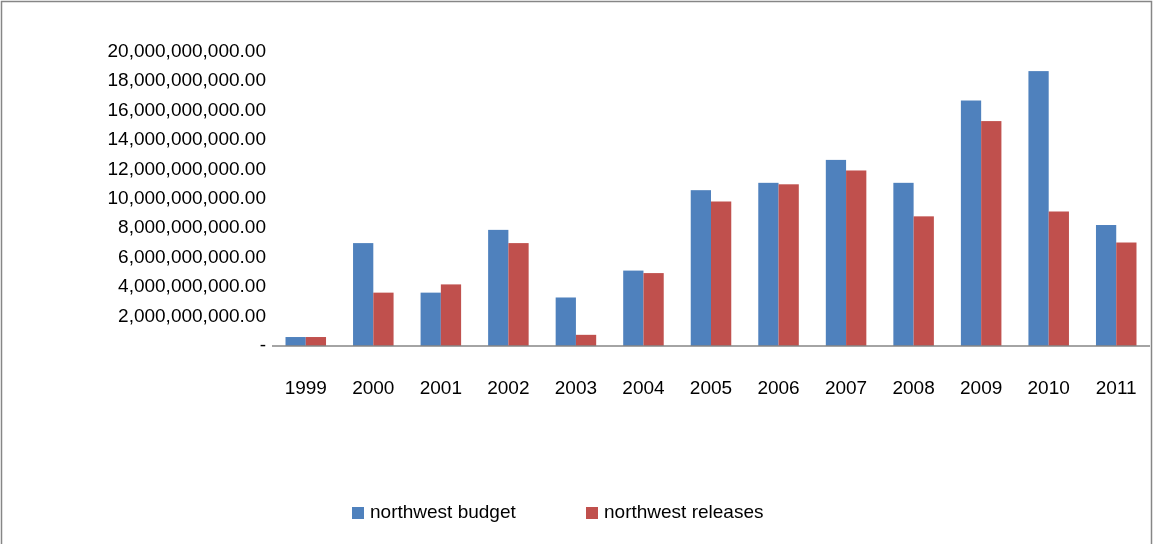  I want to click on y-tick-label: 2,000,000,000.00, so click(192, 315).